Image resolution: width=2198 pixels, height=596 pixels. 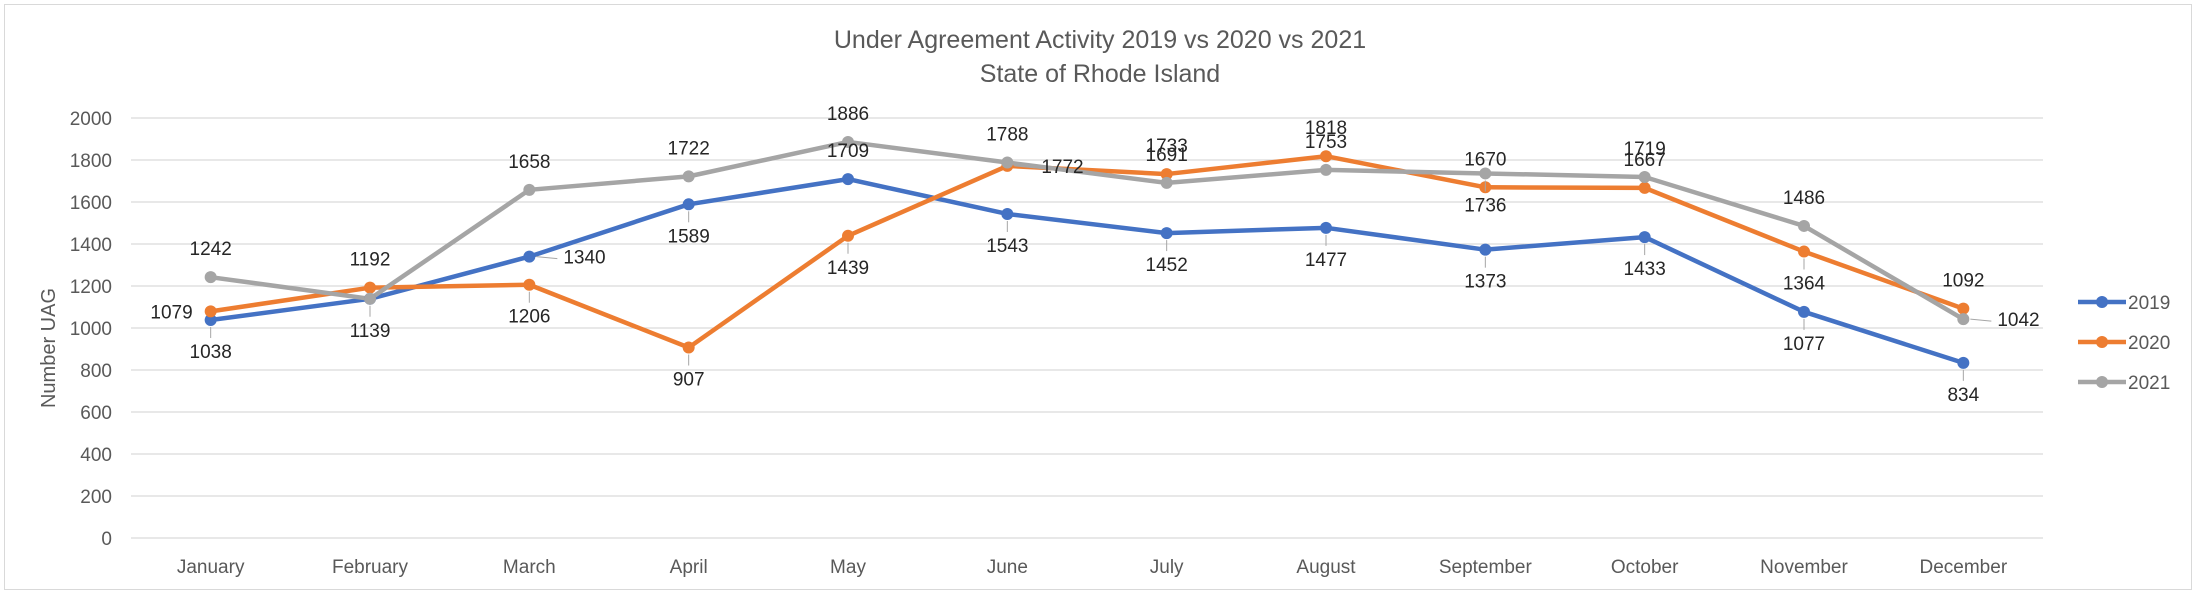 I want to click on data-label-2019: 1543, so click(x=1007, y=246).